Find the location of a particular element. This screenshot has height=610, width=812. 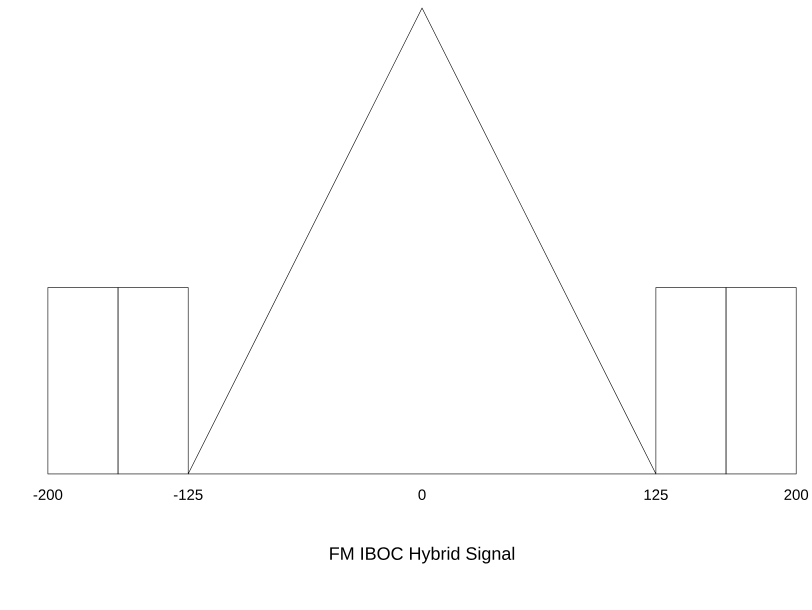

x-tick-label: -200 is located at coordinates (48, 495).